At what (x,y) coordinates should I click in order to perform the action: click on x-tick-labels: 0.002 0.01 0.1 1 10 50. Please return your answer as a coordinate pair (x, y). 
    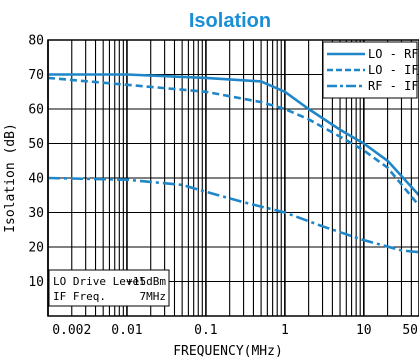
    Looking at the image, I should click on (235, 330).